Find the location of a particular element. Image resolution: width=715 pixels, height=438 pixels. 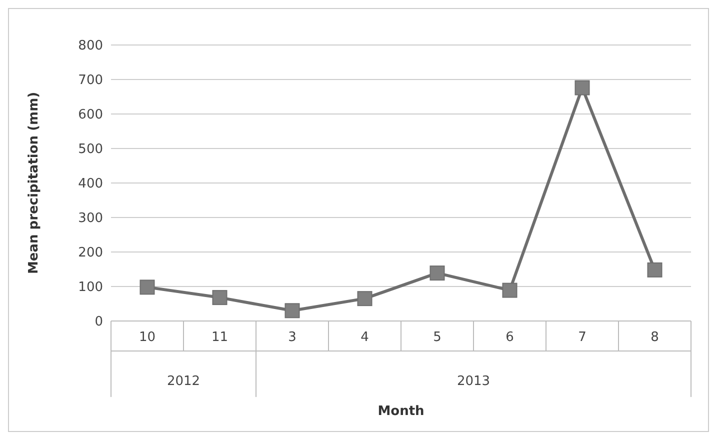

y-tick-label: 100 is located at coordinates (90, 288).